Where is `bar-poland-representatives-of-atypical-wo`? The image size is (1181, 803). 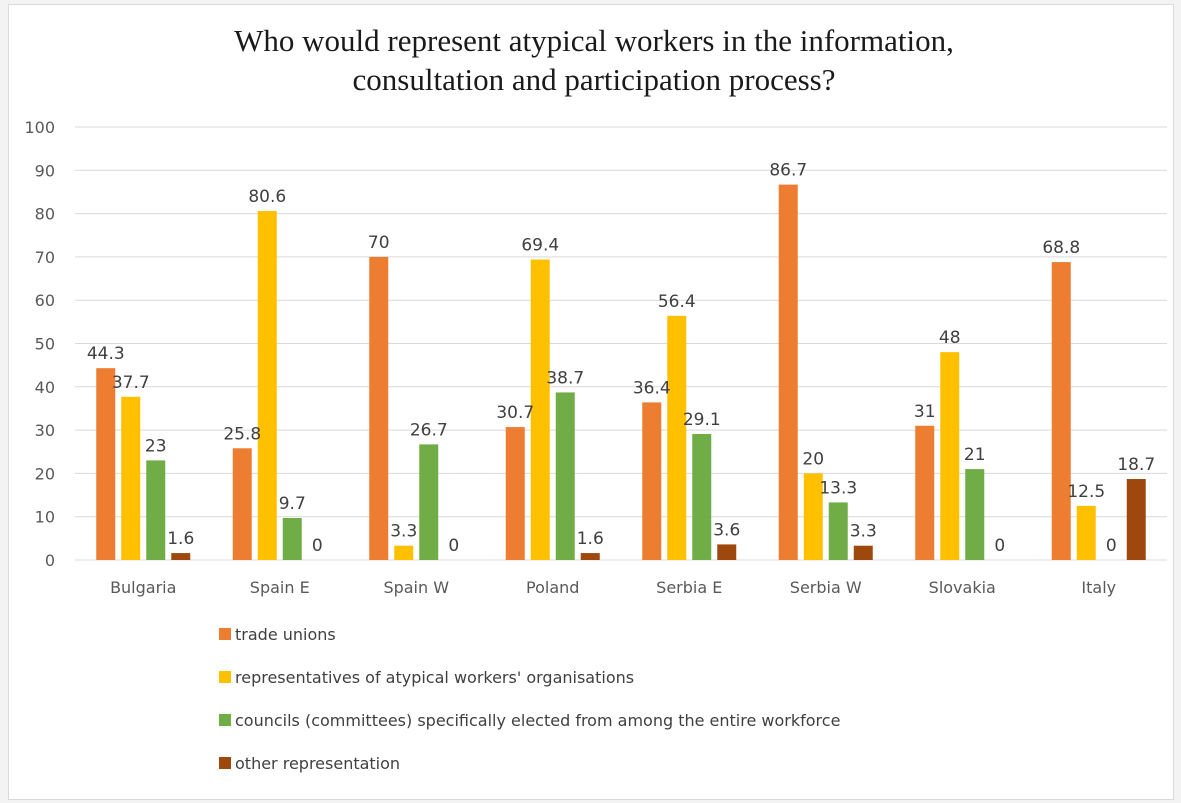
bar-poland-representatives-of-atypical-wo is located at coordinates (540, 409).